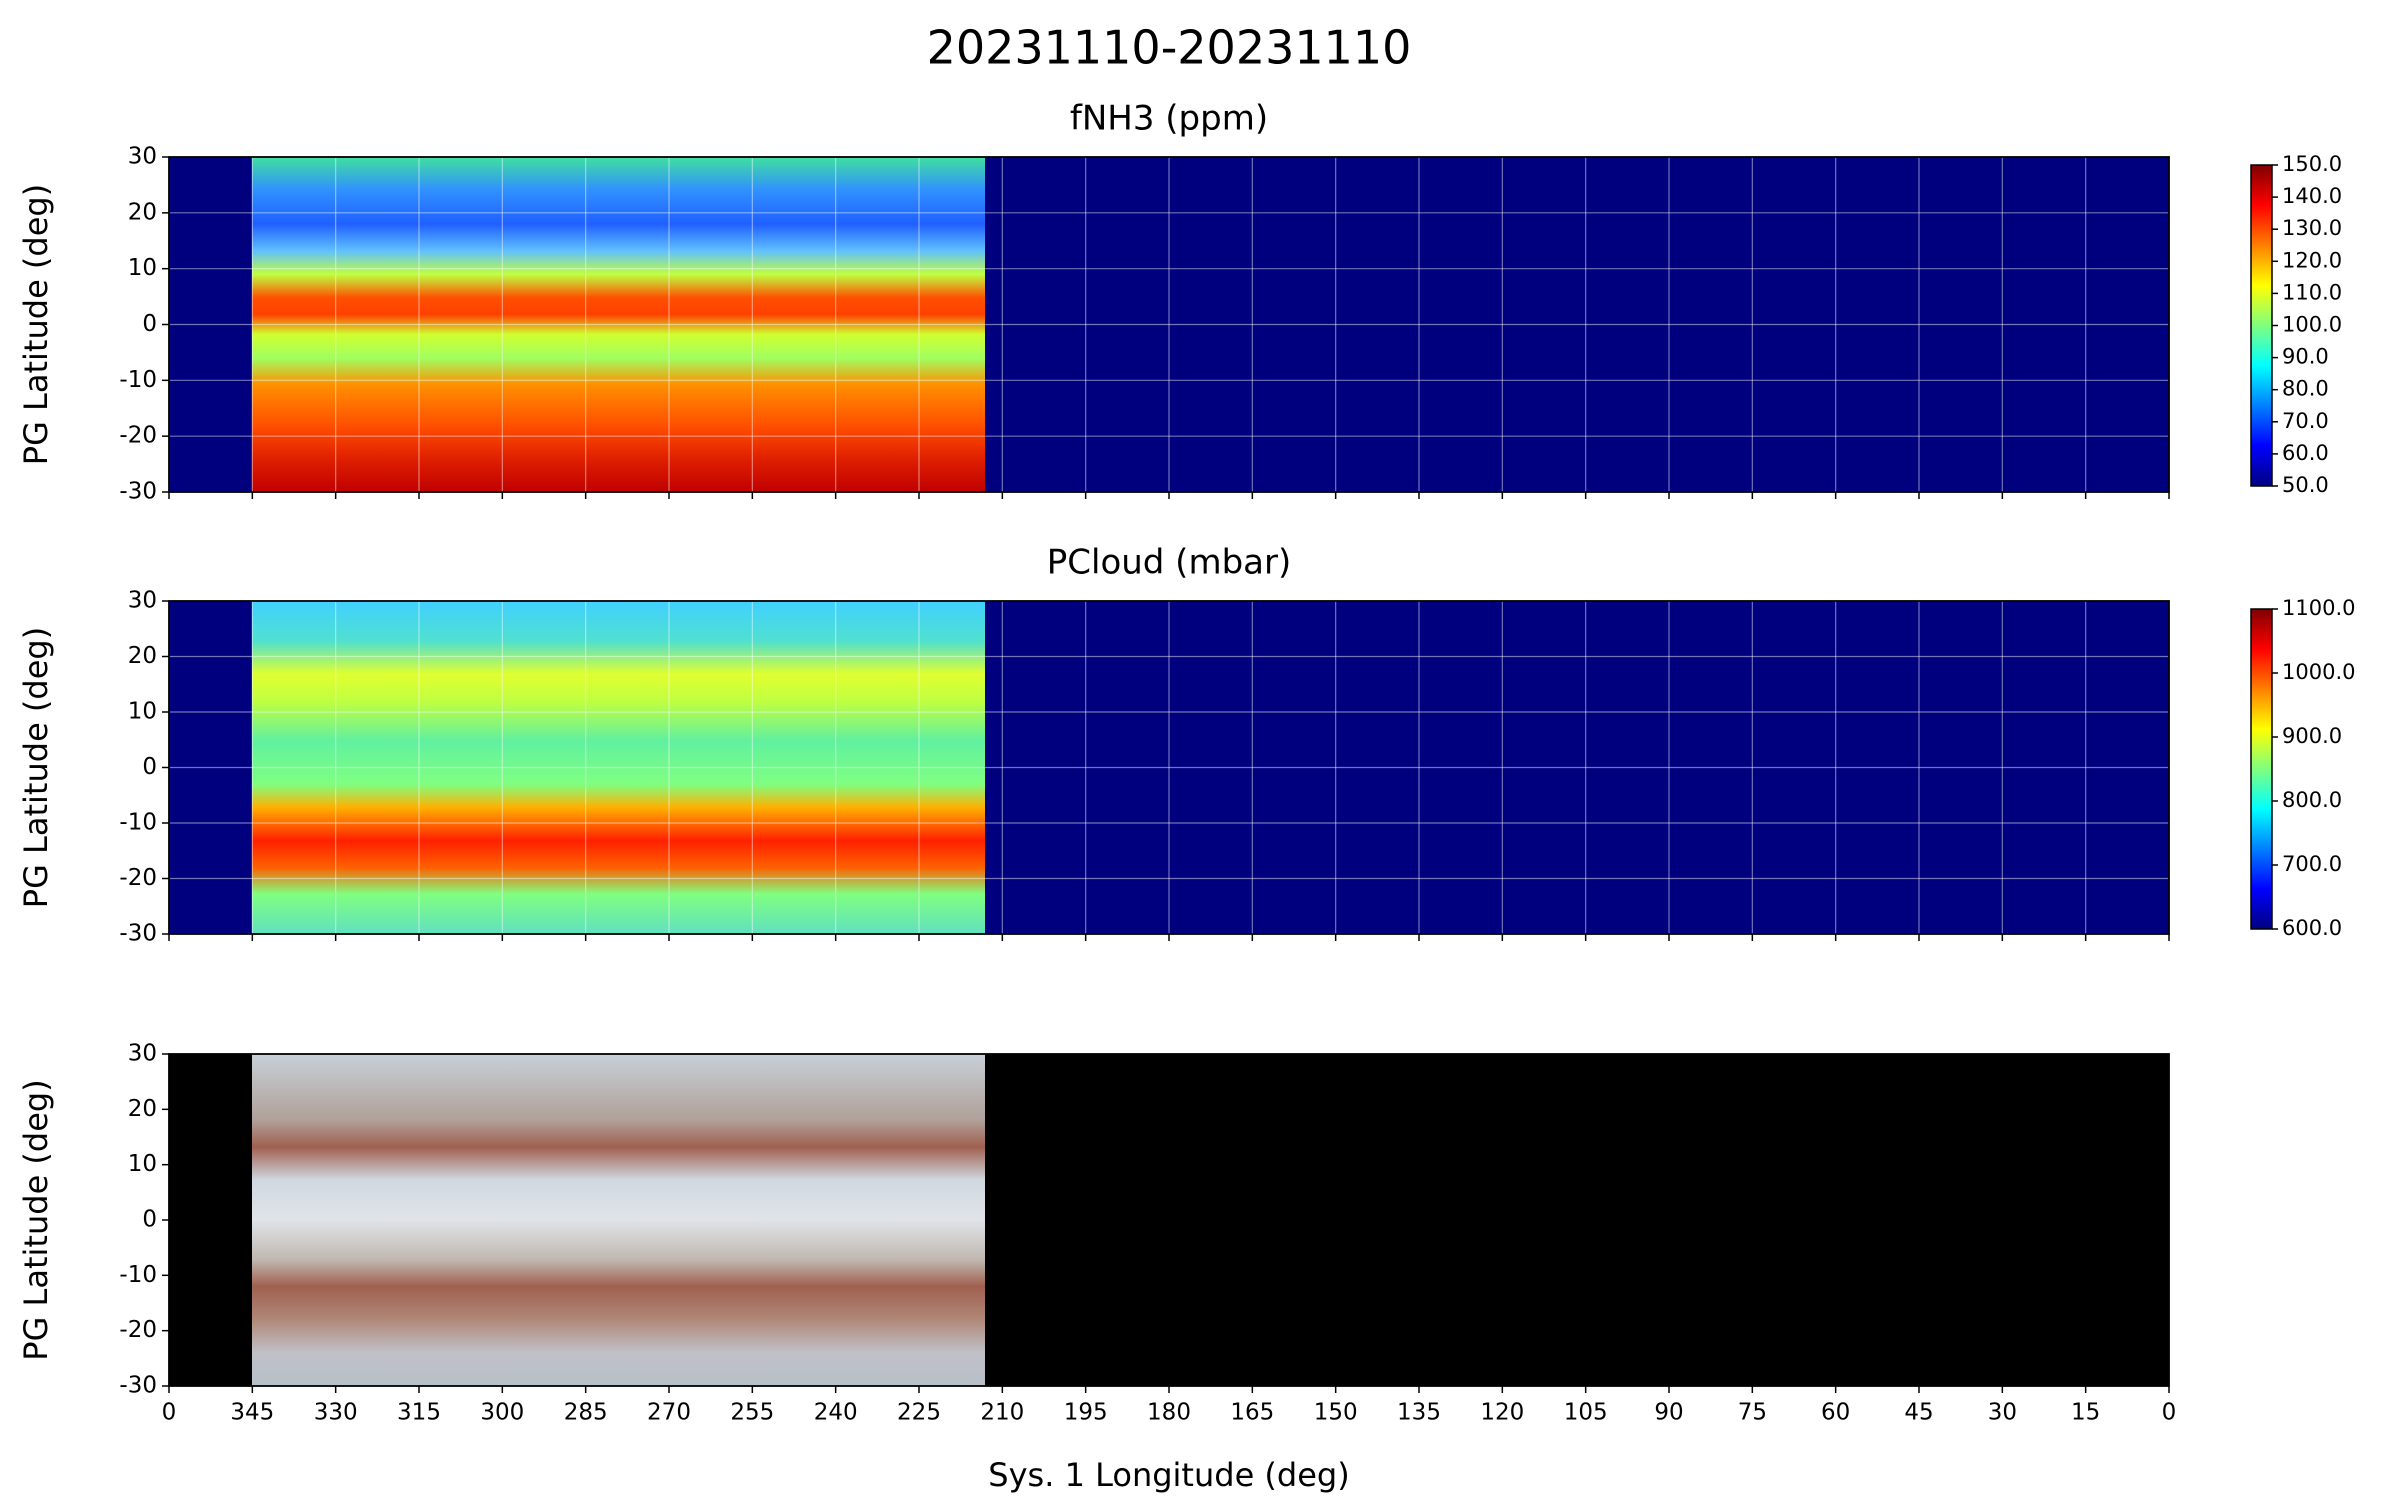 The image size is (2400, 1500). Describe the element at coordinates (2305, 485) in the screenshot. I see `colorbar-tick-label: 50.0` at that location.